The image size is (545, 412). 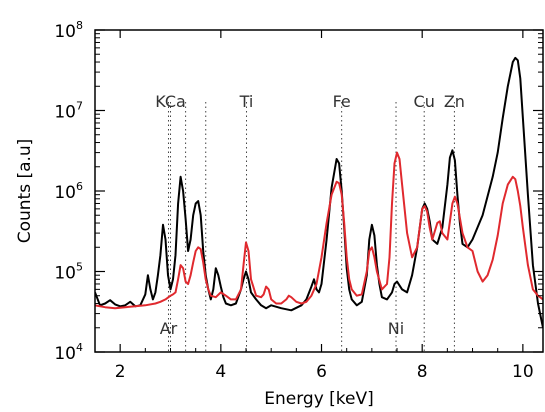 What do you see at coordinates (321, 372) in the screenshot?
I see `x-tick-label: 6` at bounding box center [321, 372].